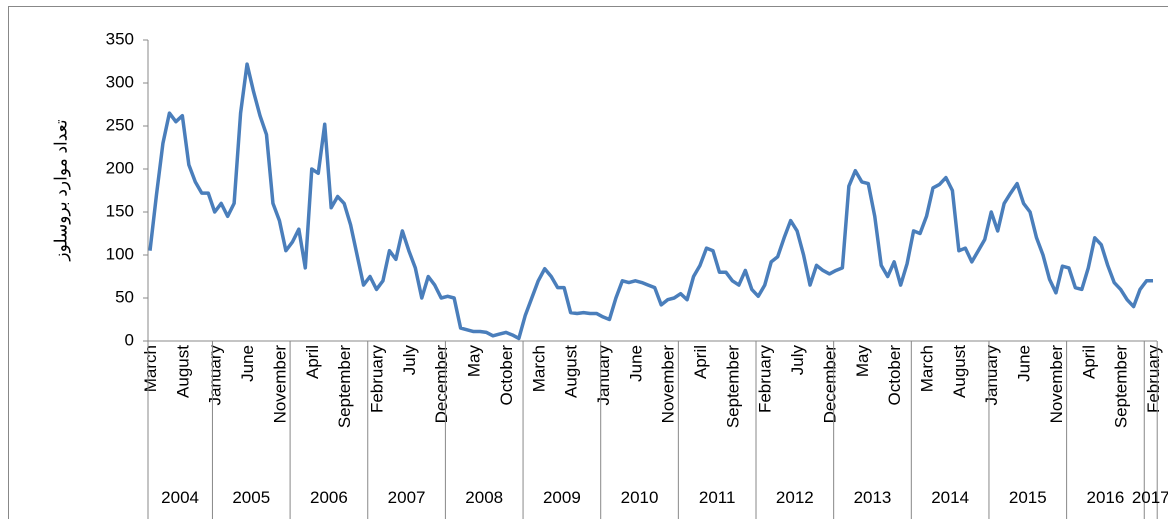 This screenshot has width=1168, height=519. Describe the element at coordinates (873, 497) in the screenshot. I see `group-label: 2013` at that location.